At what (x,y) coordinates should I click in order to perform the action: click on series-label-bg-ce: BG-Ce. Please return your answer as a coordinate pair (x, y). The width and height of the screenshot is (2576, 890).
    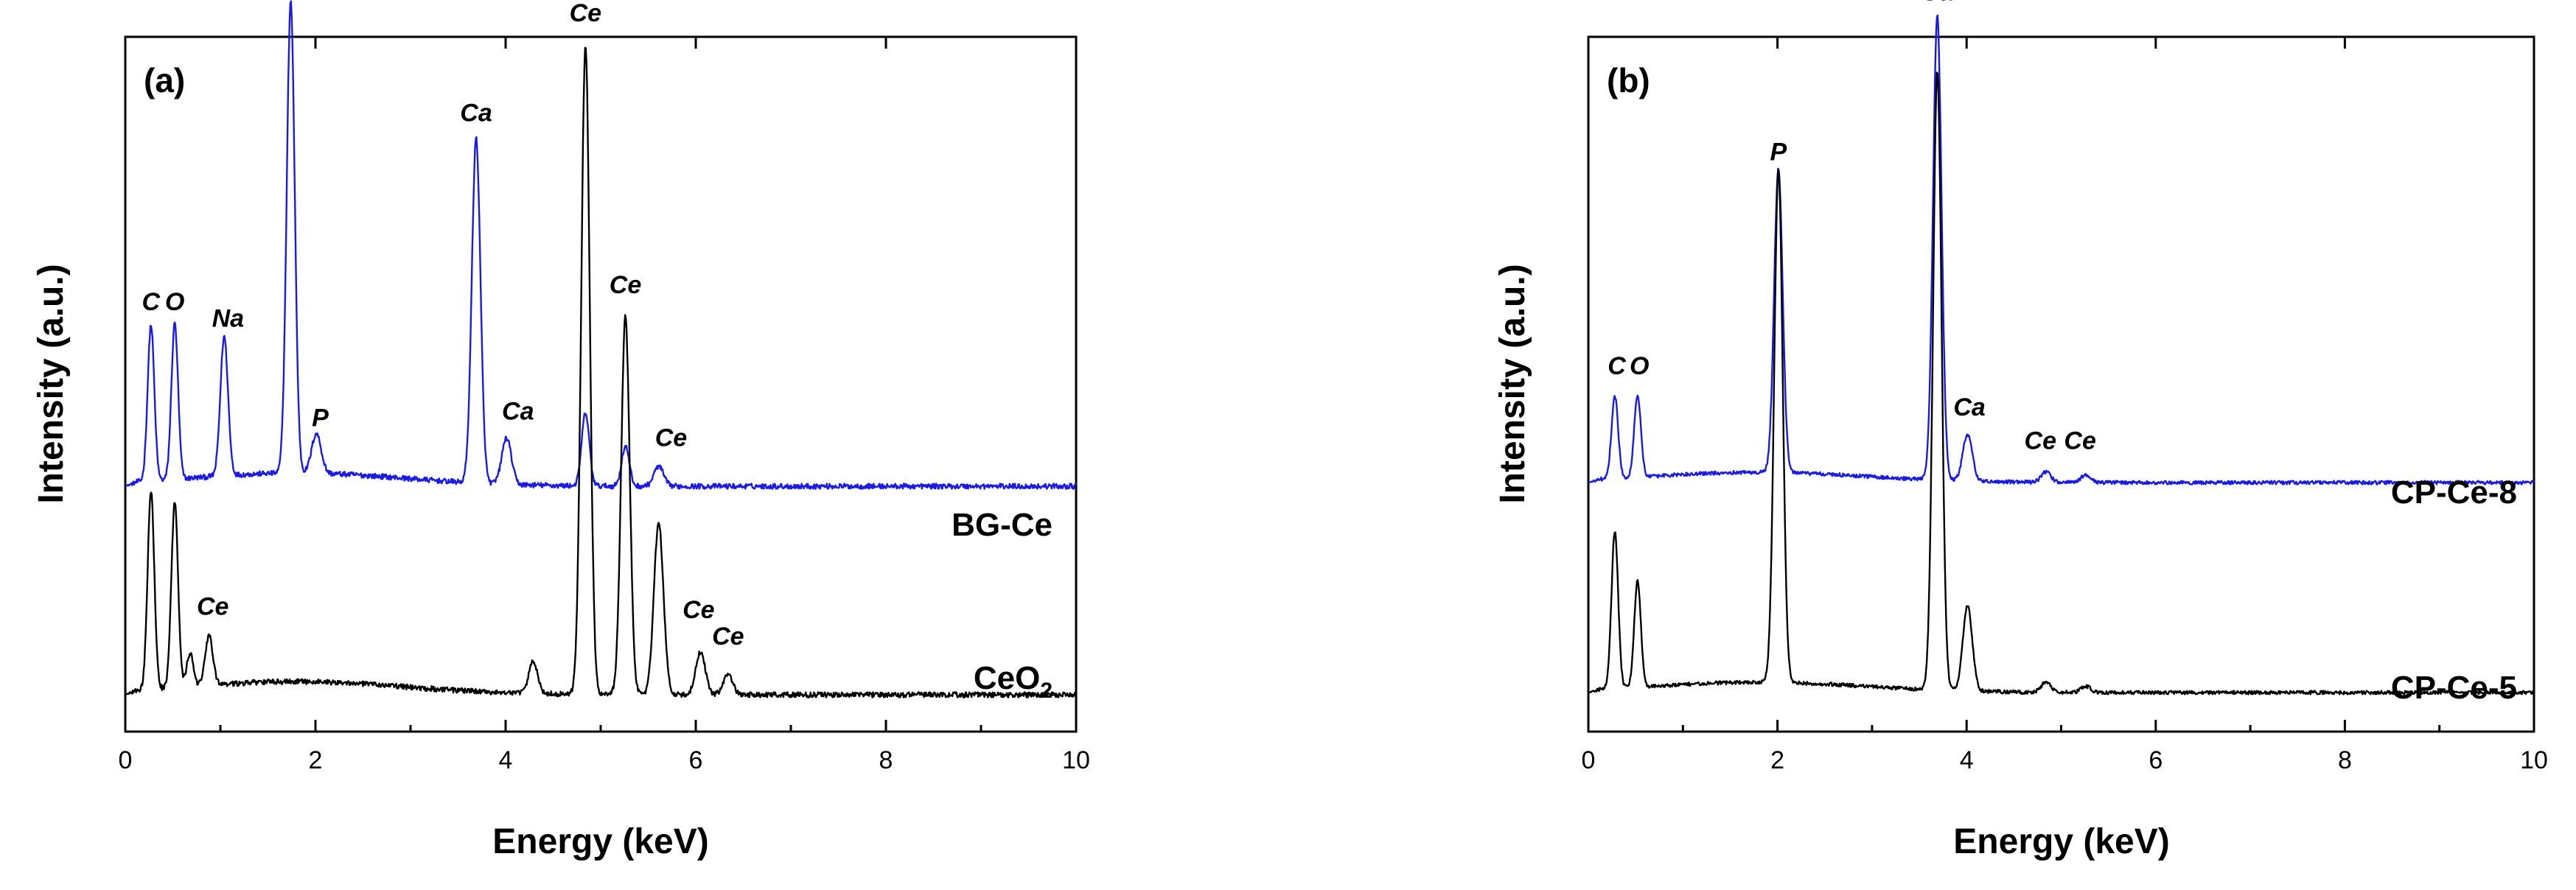
    Looking at the image, I should click on (1002, 525).